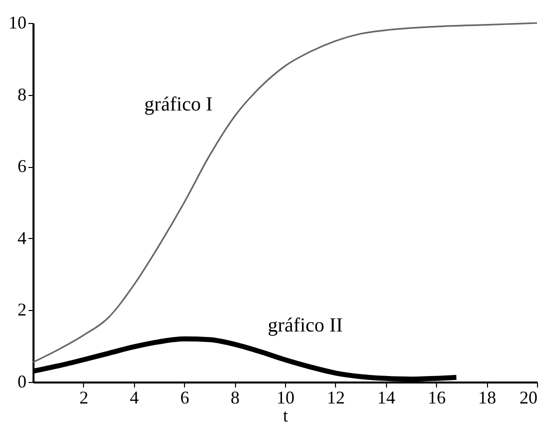 The width and height of the screenshot is (552, 429). I want to click on x-axis-title: t, so click(285, 416).